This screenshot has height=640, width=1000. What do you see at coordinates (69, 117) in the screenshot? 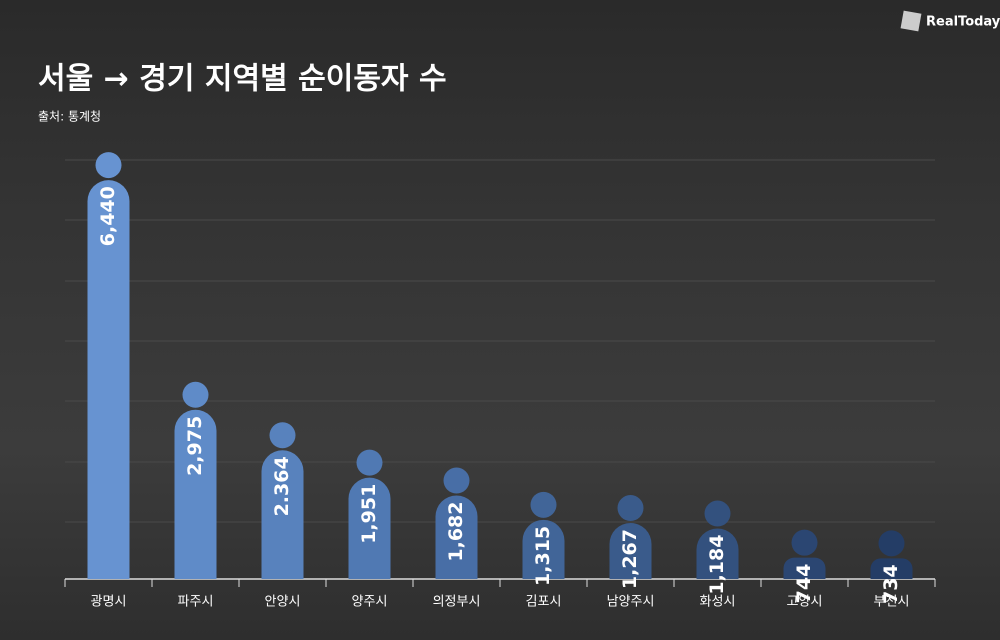
I see `chart-subtitle: 출처: 통계청` at bounding box center [69, 117].